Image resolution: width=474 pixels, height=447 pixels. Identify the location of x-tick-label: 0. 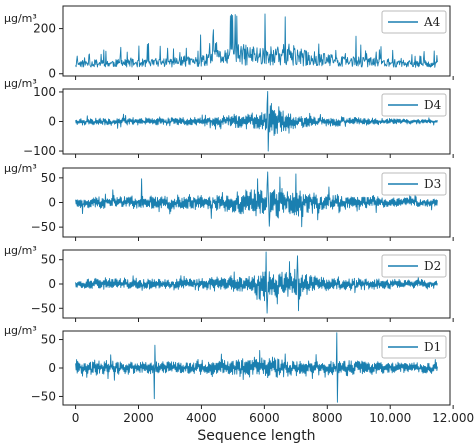
(76, 418).